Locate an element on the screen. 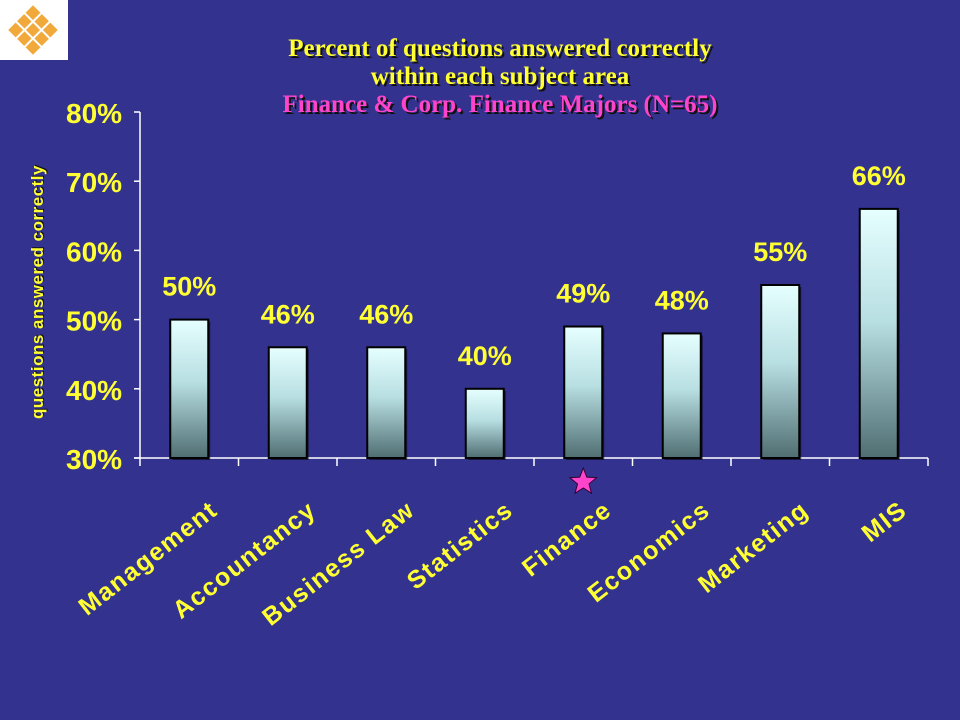  y-tick-label: 70% is located at coordinates (94, 182).